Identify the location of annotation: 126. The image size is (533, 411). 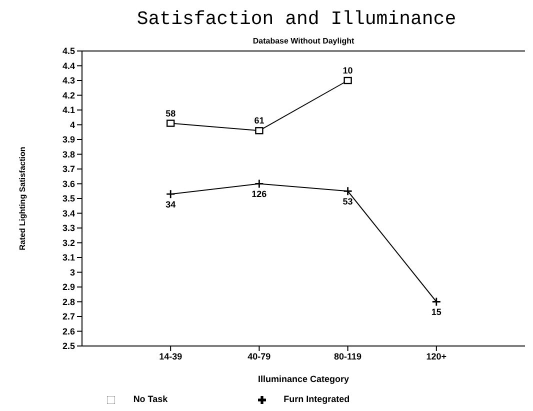
(259, 194).